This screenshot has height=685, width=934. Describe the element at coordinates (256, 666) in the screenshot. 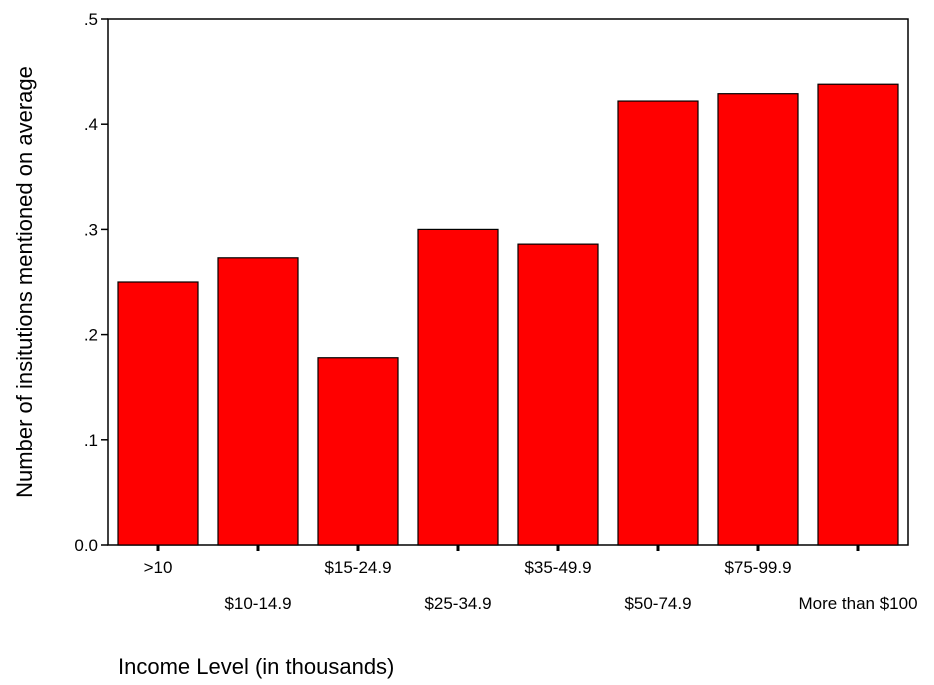

I see `x-axis-title: Income Level (in thousands)` at that location.